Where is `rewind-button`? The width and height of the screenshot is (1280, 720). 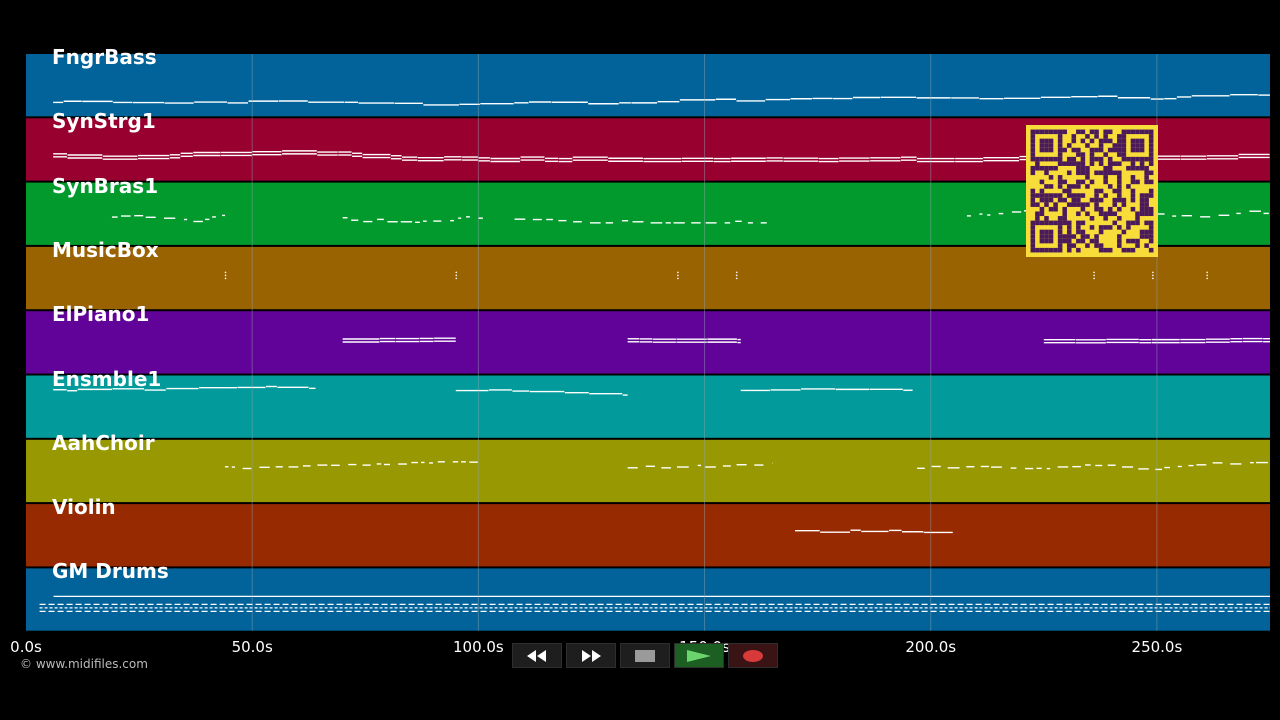
rewind-button is located at coordinates (537, 655).